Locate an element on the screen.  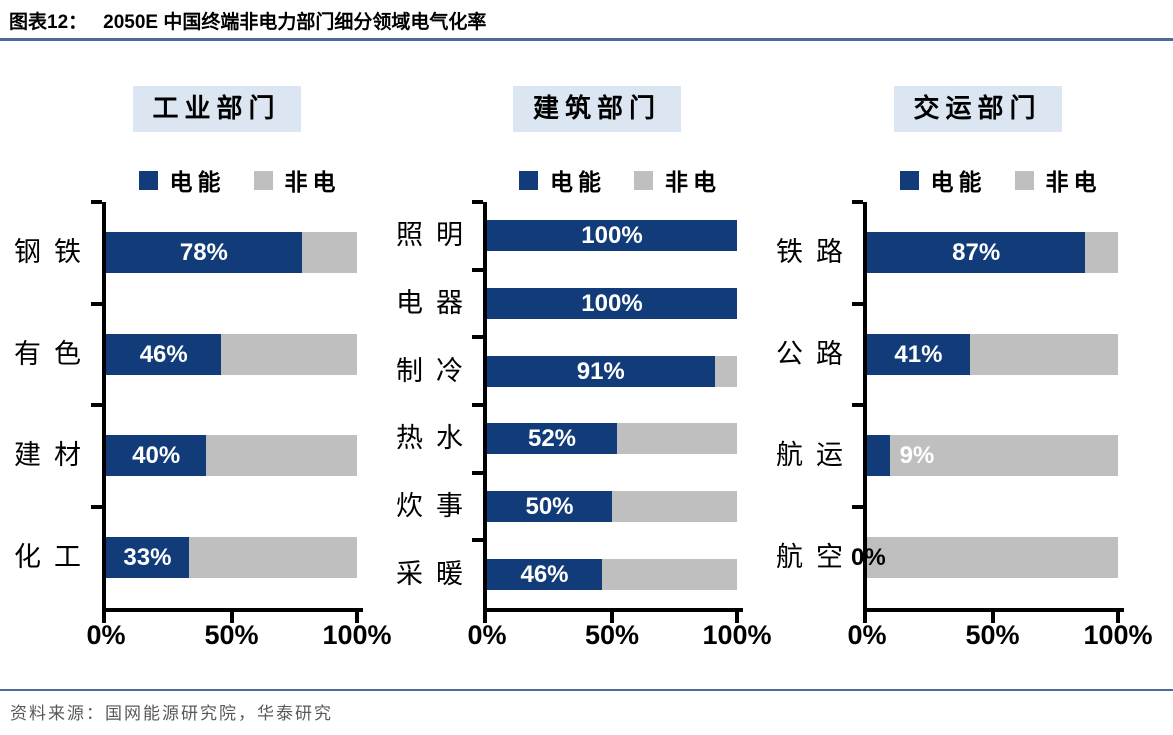
category-label: 航空 is located at coordinates (816, 556).